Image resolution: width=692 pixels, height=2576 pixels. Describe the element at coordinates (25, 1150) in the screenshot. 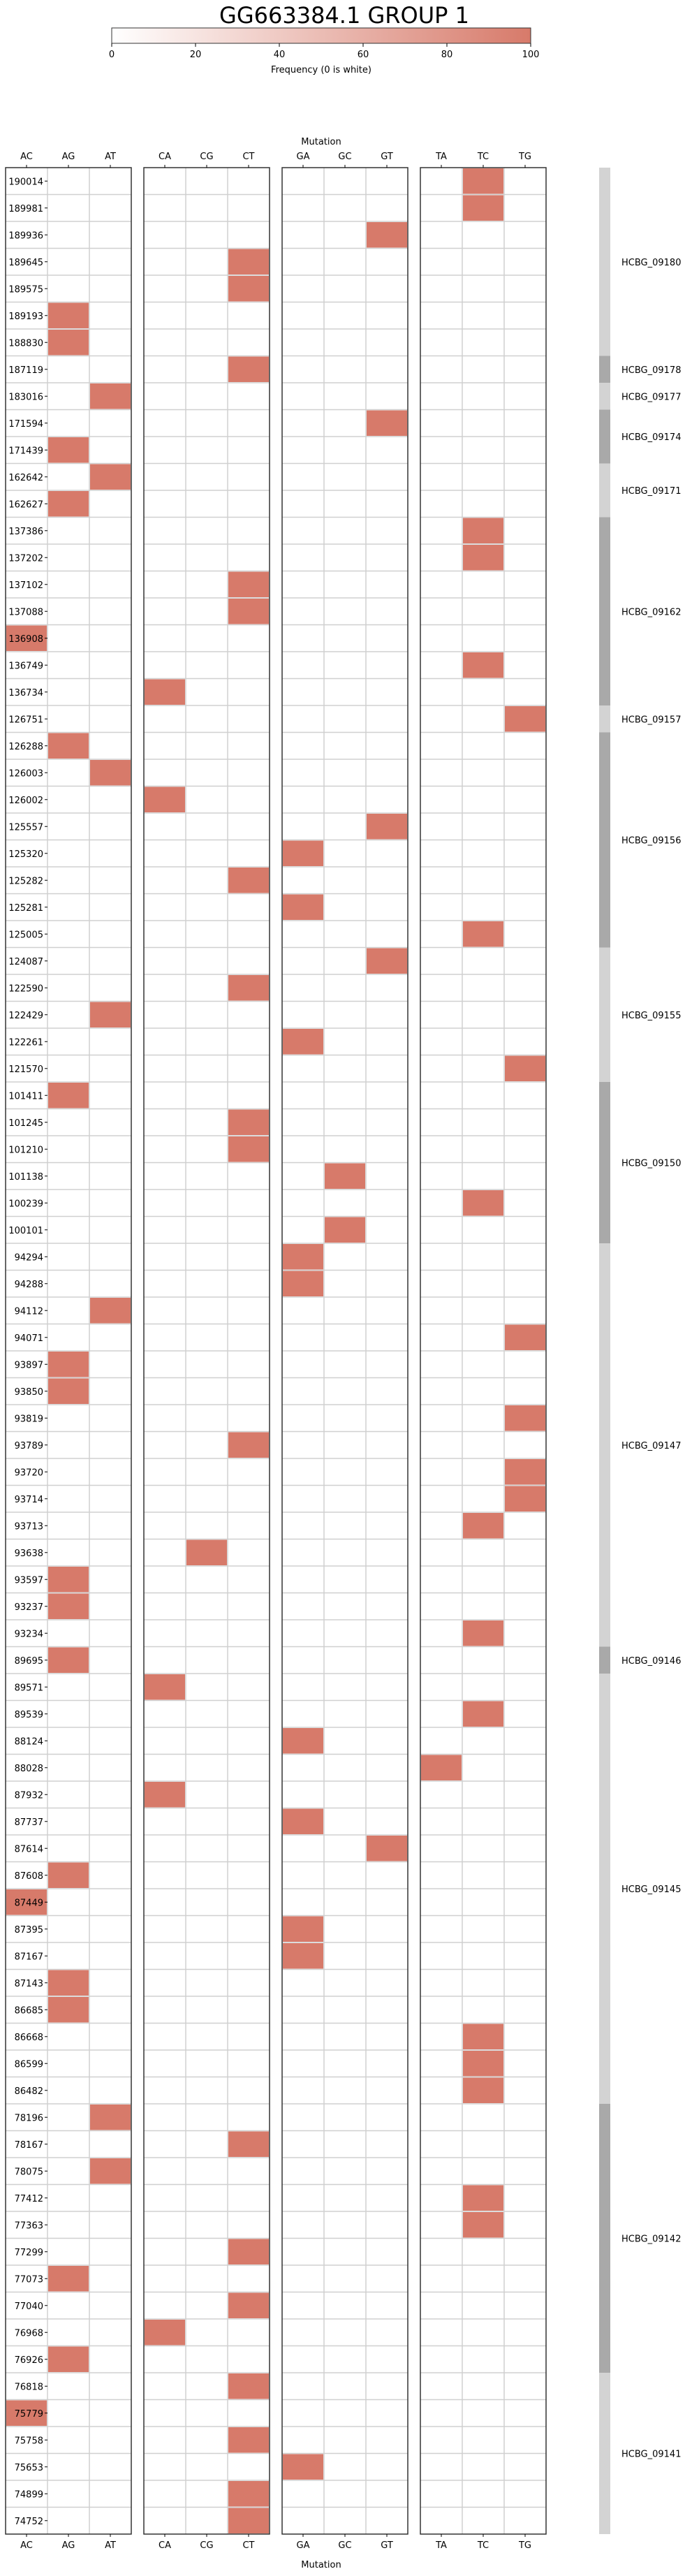

I see `row-label: 101210` at that location.